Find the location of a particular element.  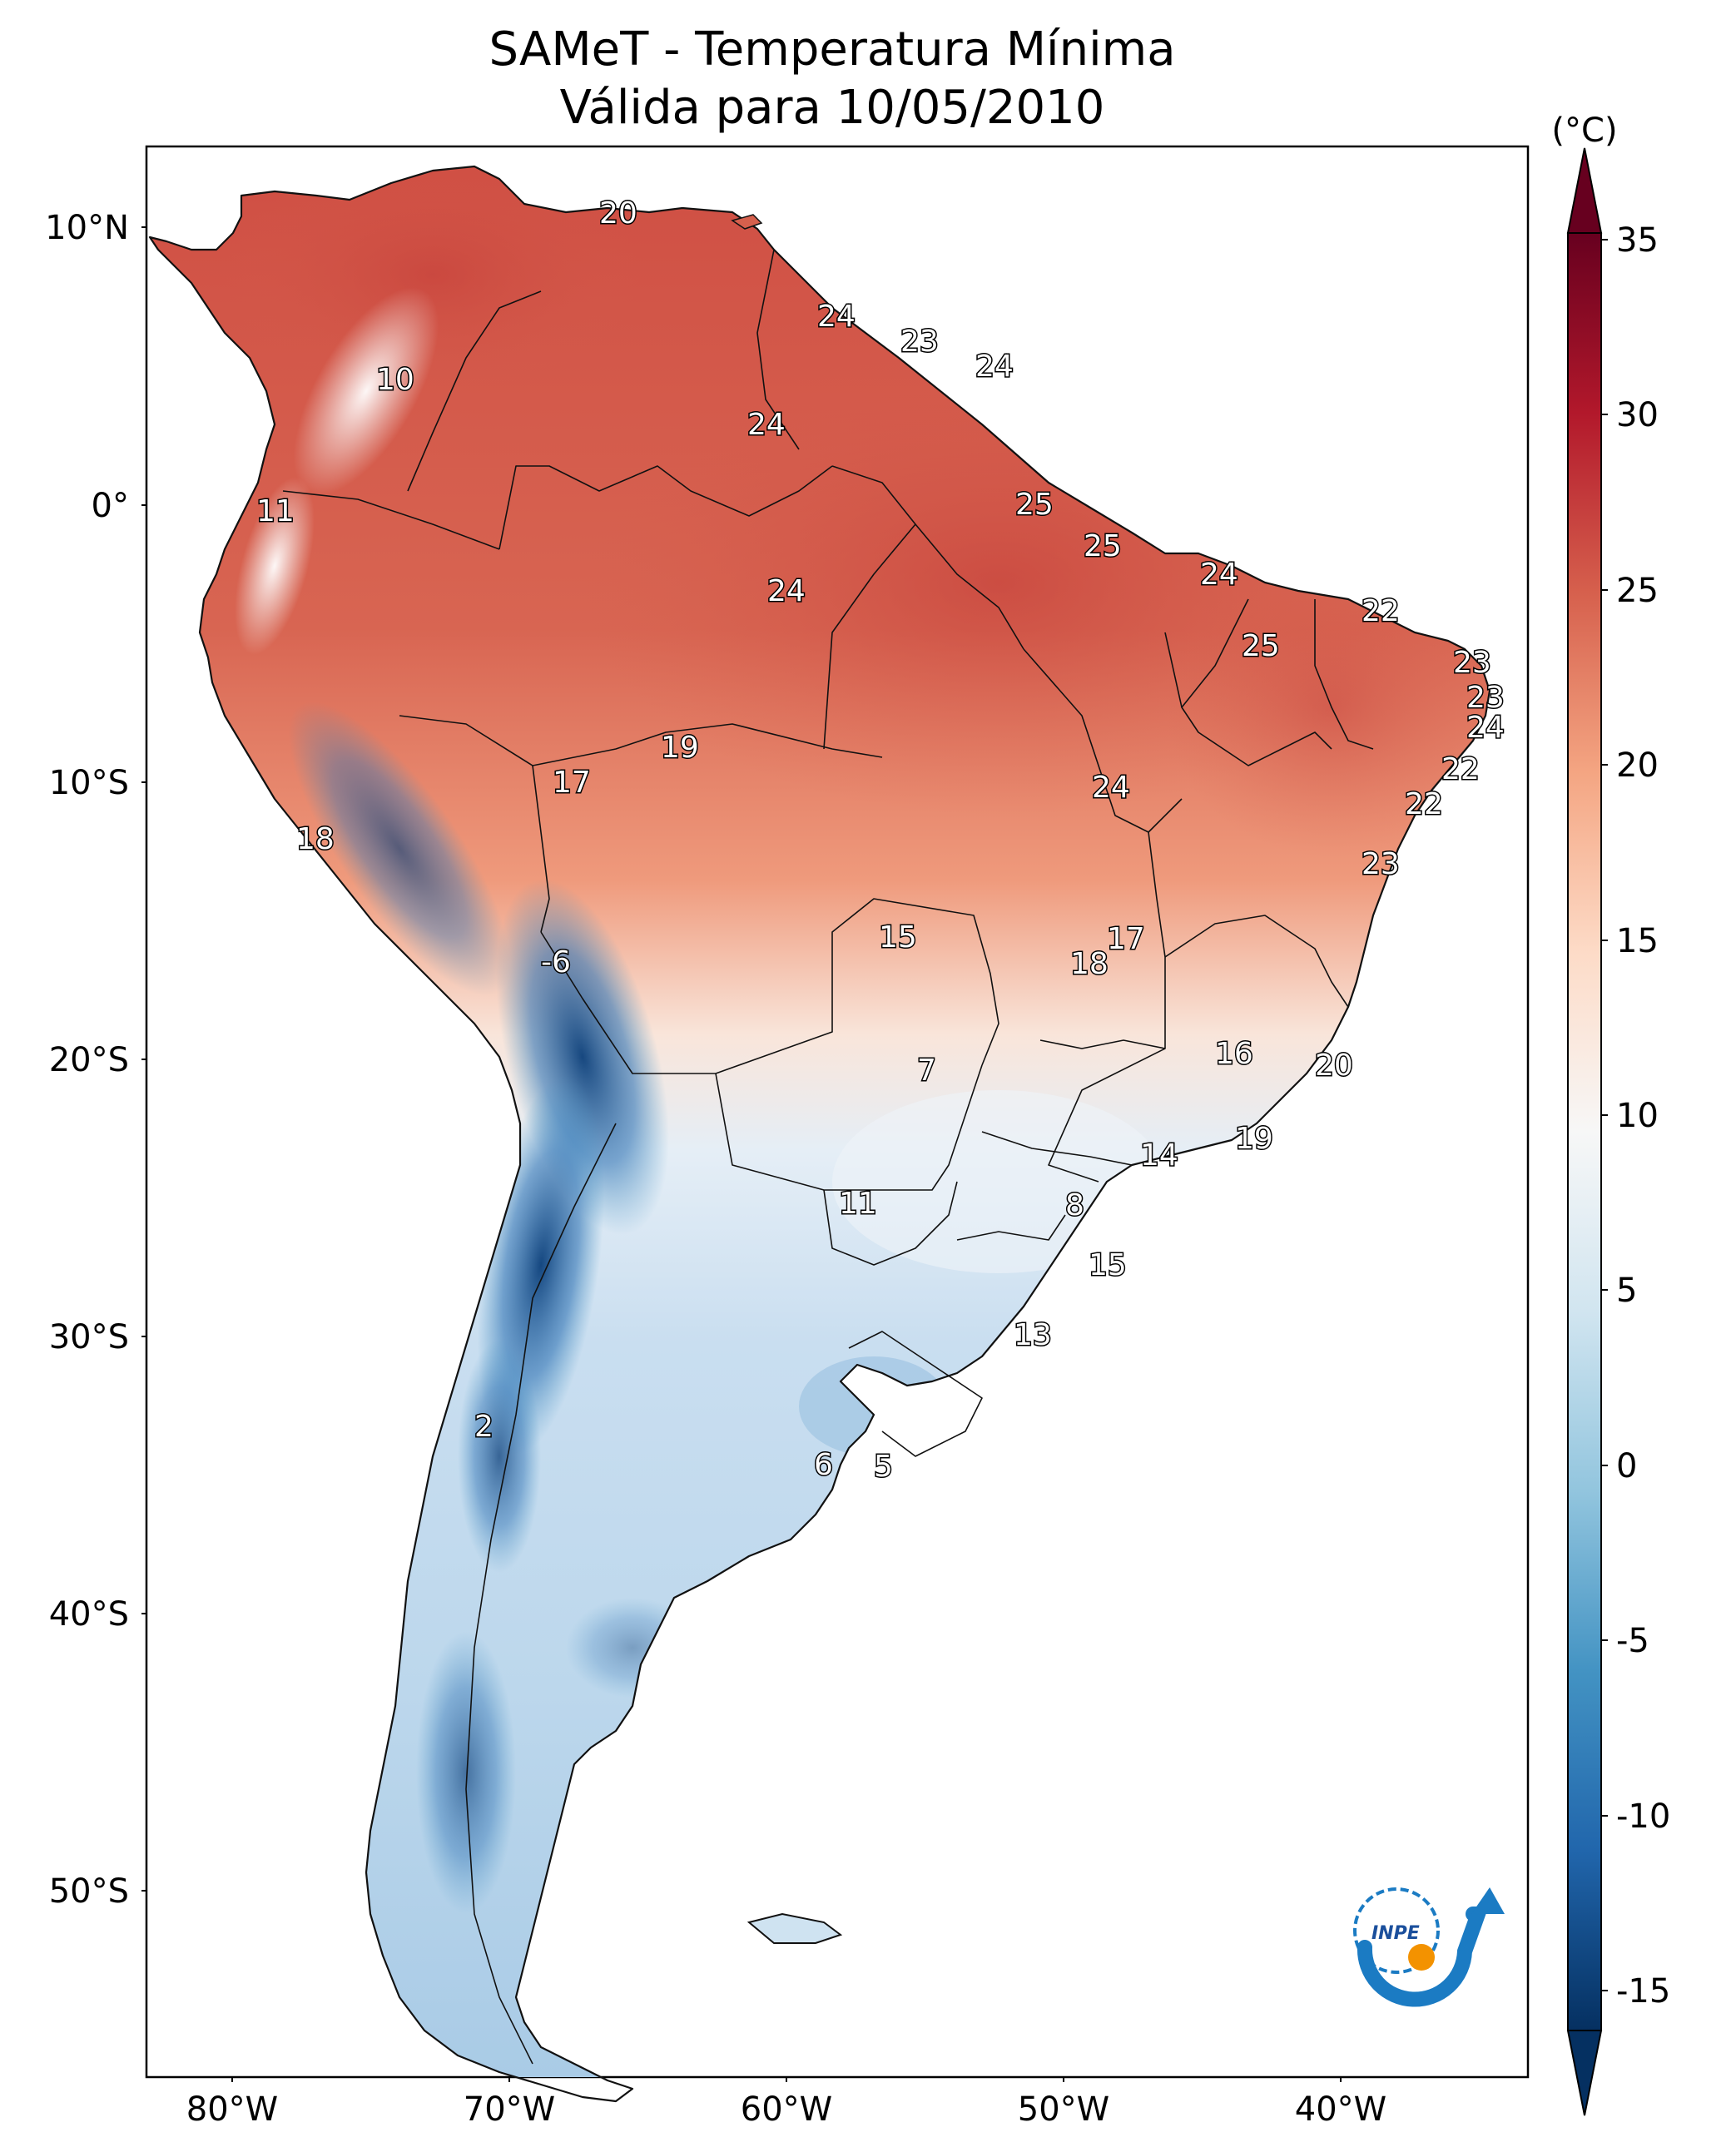

lon-tick-label: 80°W is located at coordinates (232, 2109).